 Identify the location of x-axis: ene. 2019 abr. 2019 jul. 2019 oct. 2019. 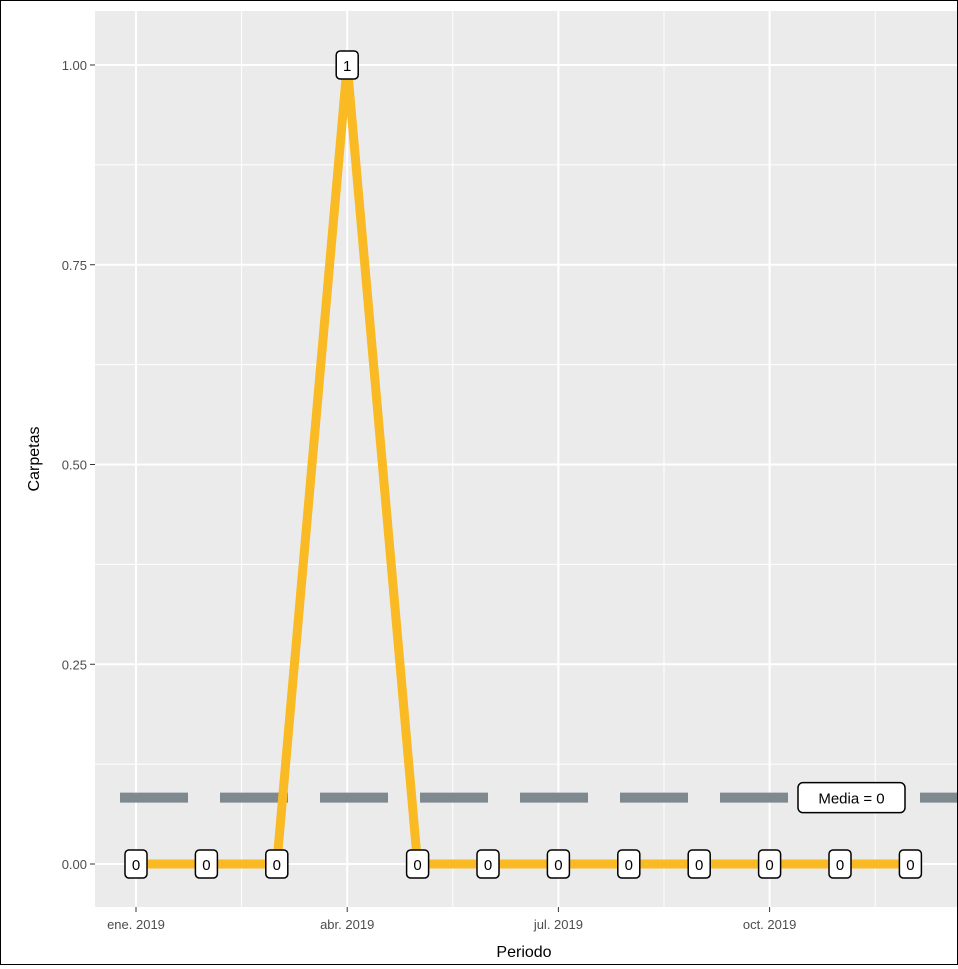
(451, 919).